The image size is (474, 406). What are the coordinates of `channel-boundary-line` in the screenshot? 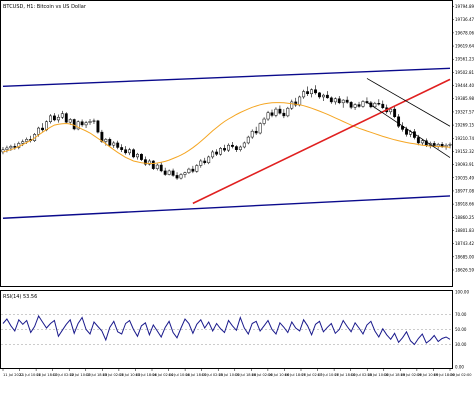 It's located at (226, 207).